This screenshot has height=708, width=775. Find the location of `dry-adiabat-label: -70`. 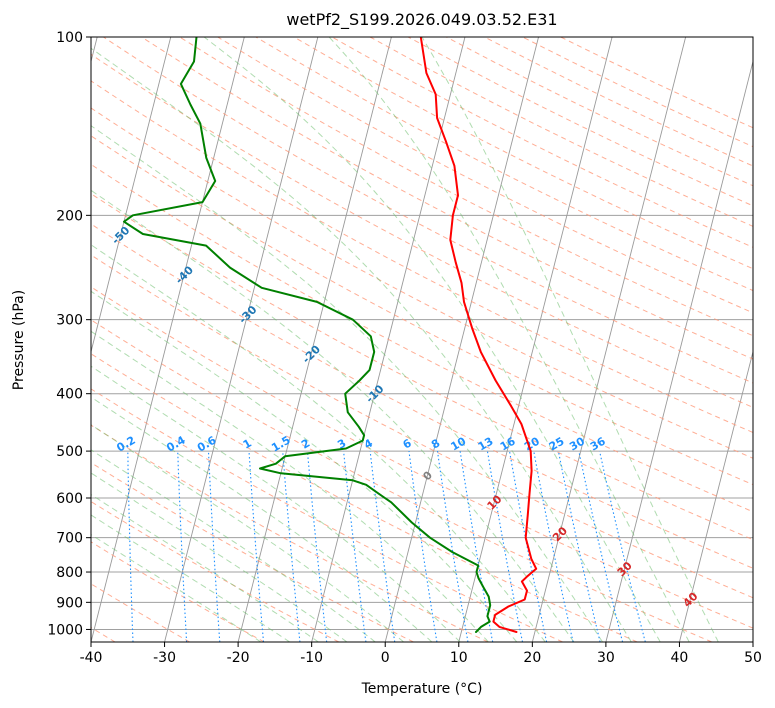

dry-adiabat-label: -70 is located at coordinates (3, 155).